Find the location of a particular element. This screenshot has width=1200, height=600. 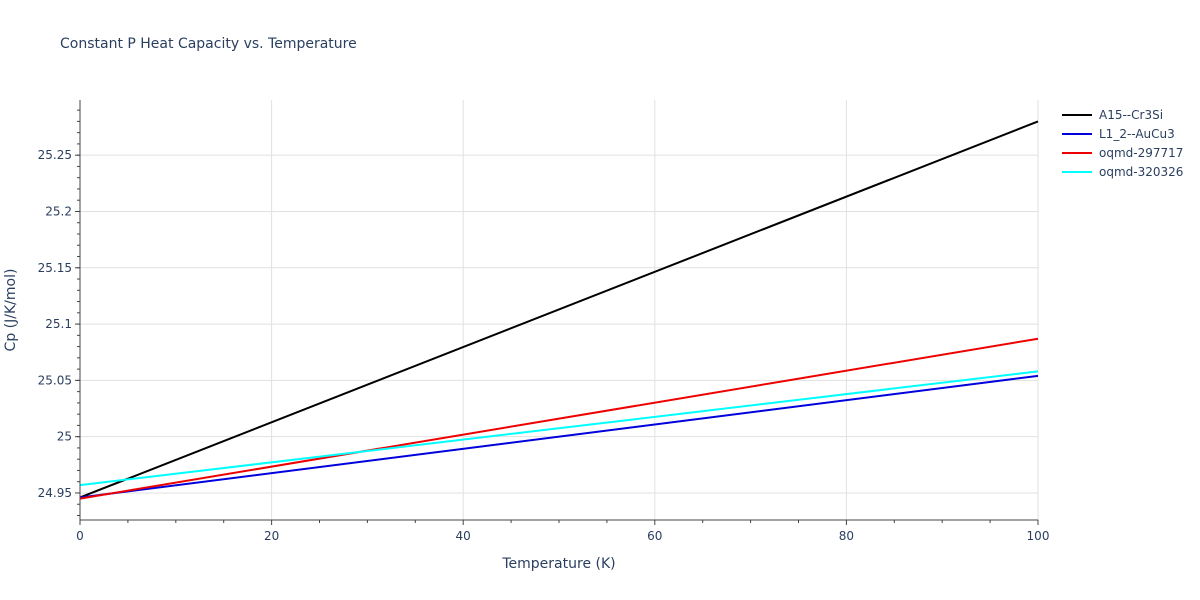

legend-item: A15--Cr3Si is located at coordinates (1122, 114).